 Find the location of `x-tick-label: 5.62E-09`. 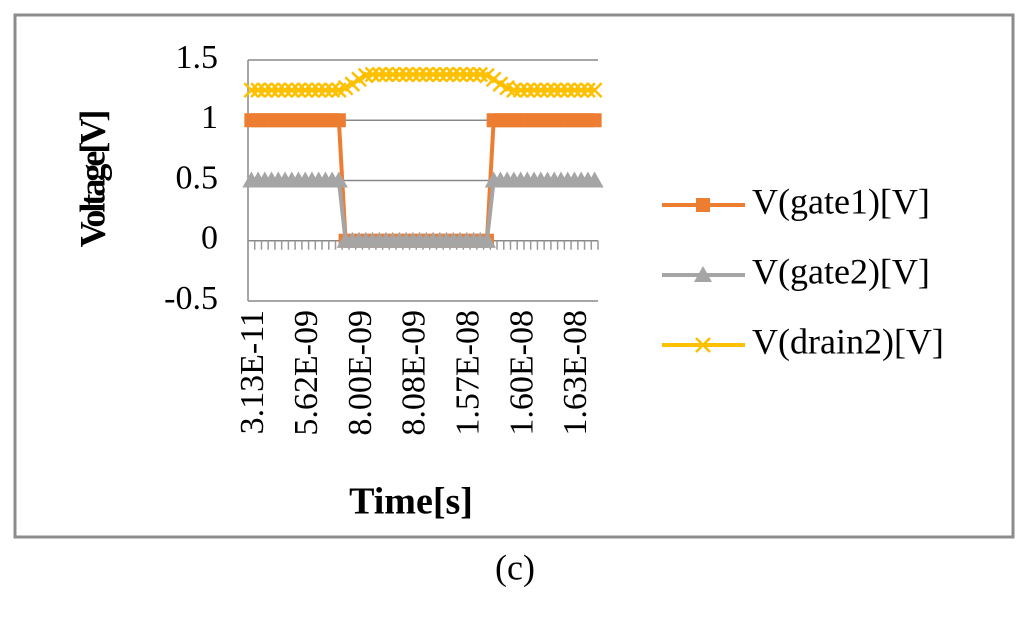

x-tick-label: 5.62E-09 is located at coordinates (306, 373).